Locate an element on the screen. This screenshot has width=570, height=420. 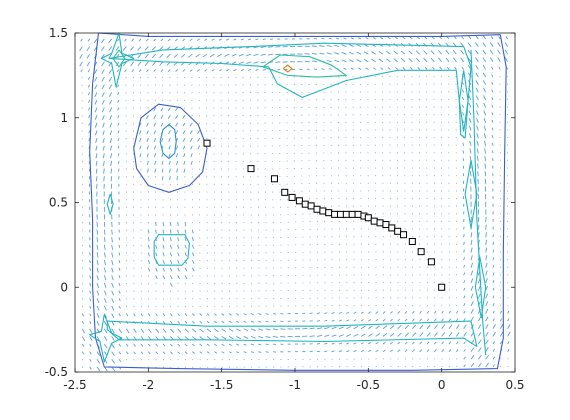
contour-left-blob is located at coordinates (171, 250).